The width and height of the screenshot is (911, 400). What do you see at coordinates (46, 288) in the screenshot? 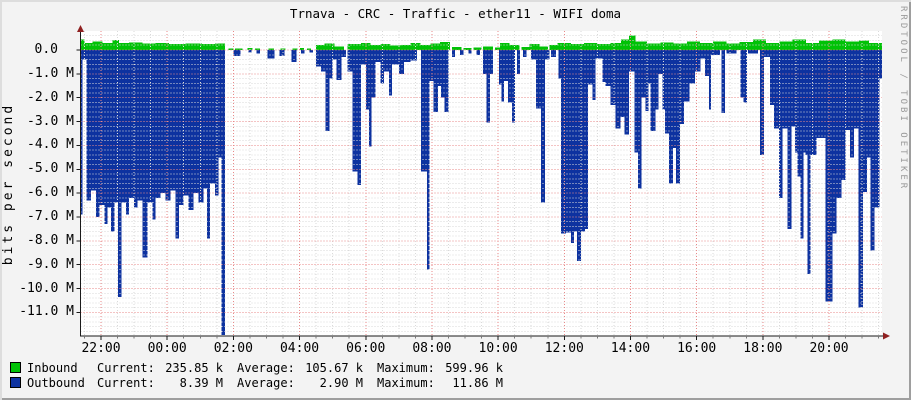
I see `y-tick-label: -10.0 M` at bounding box center [46, 288].